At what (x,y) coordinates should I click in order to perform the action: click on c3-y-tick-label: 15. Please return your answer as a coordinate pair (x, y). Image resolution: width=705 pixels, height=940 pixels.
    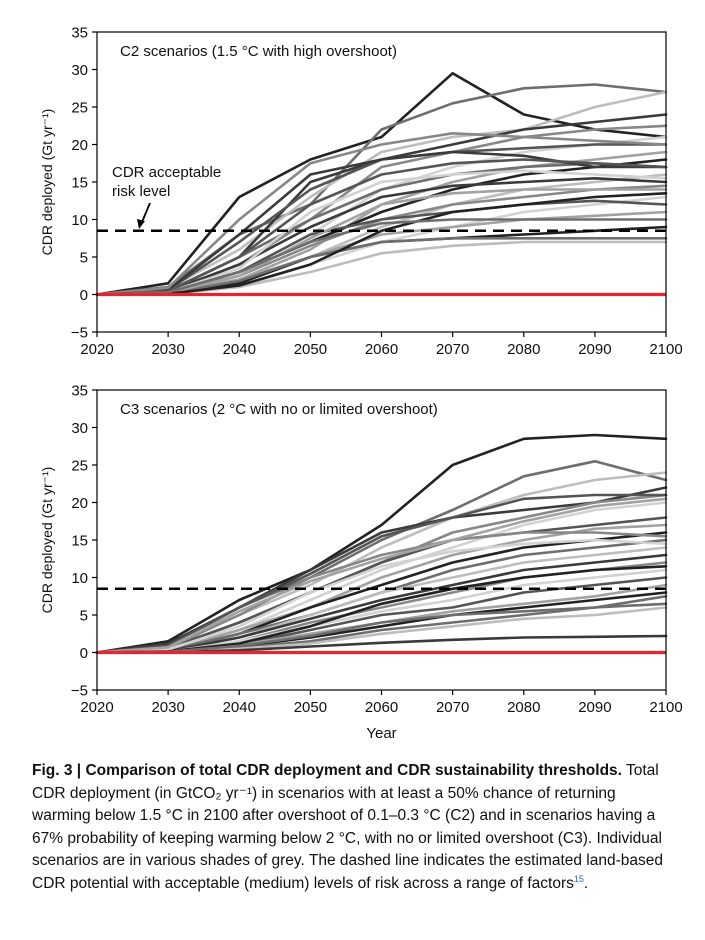
    Looking at the image, I should click on (79, 541).